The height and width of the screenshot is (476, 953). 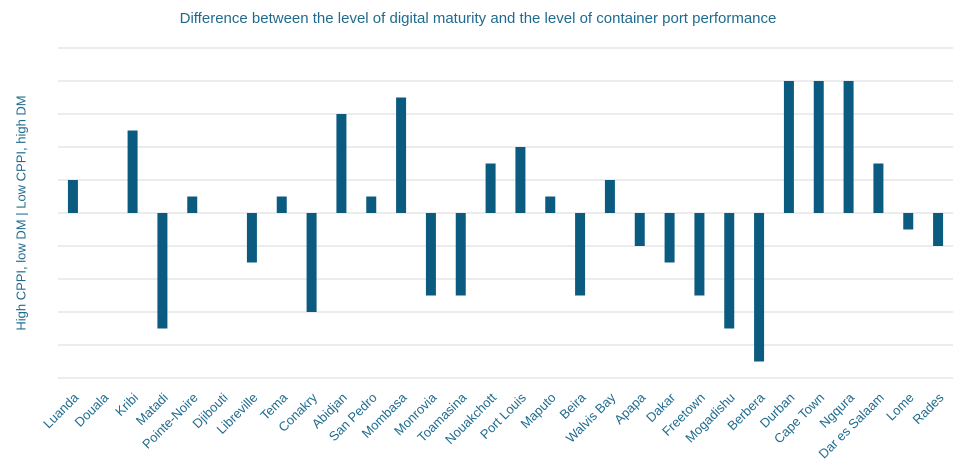 What do you see at coordinates (928, 409) in the screenshot?
I see `x-tick-label: Rades` at bounding box center [928, 409].